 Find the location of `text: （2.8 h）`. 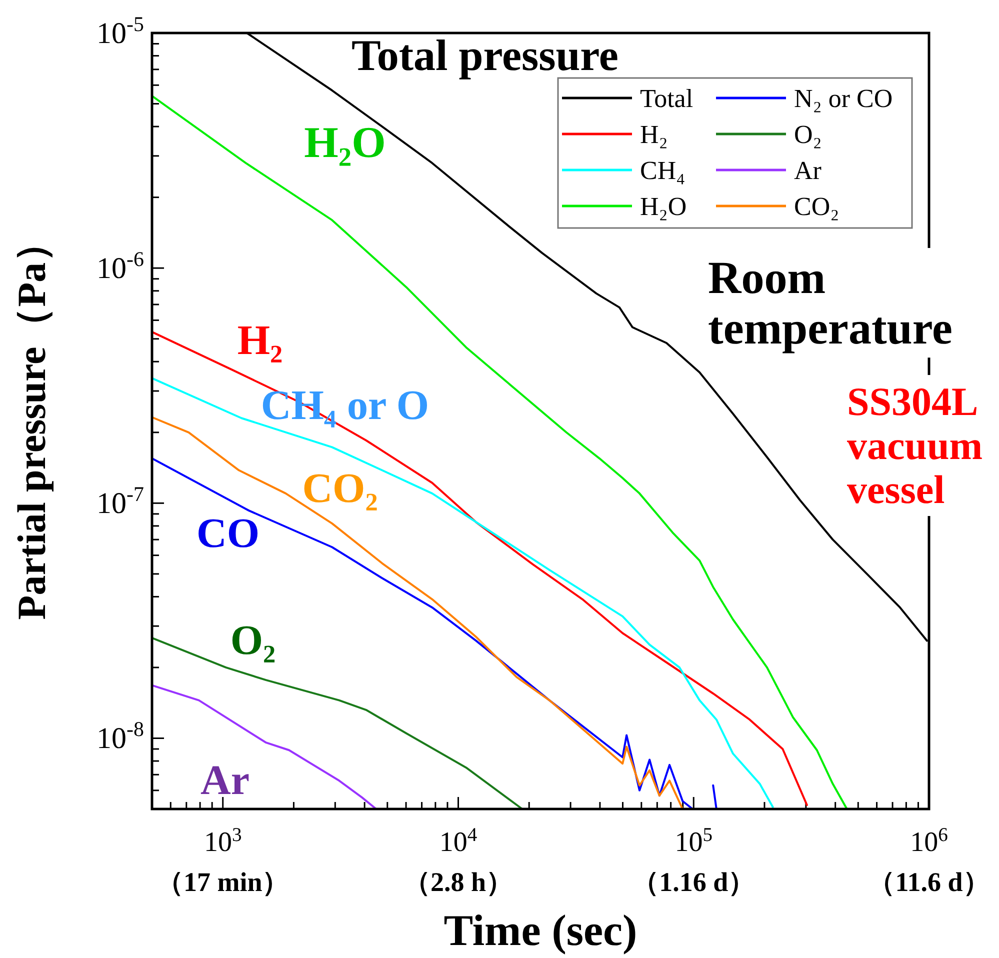

text: （2.8 h） is located at coordinates (458, 882).